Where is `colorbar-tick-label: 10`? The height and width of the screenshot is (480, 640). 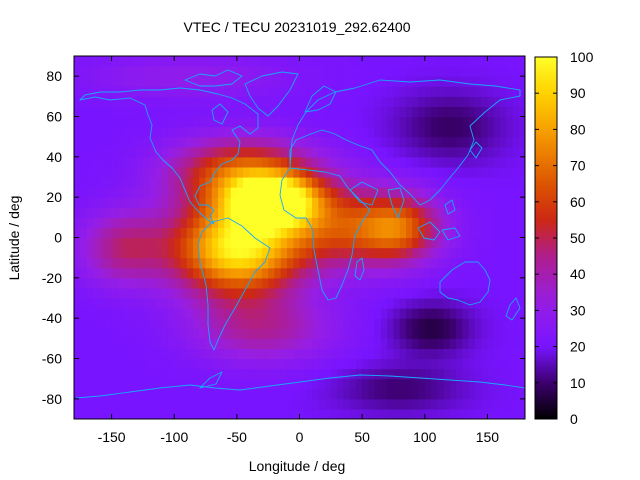
colorbar-tick-label: 10 is located at coordinates (578, 383).